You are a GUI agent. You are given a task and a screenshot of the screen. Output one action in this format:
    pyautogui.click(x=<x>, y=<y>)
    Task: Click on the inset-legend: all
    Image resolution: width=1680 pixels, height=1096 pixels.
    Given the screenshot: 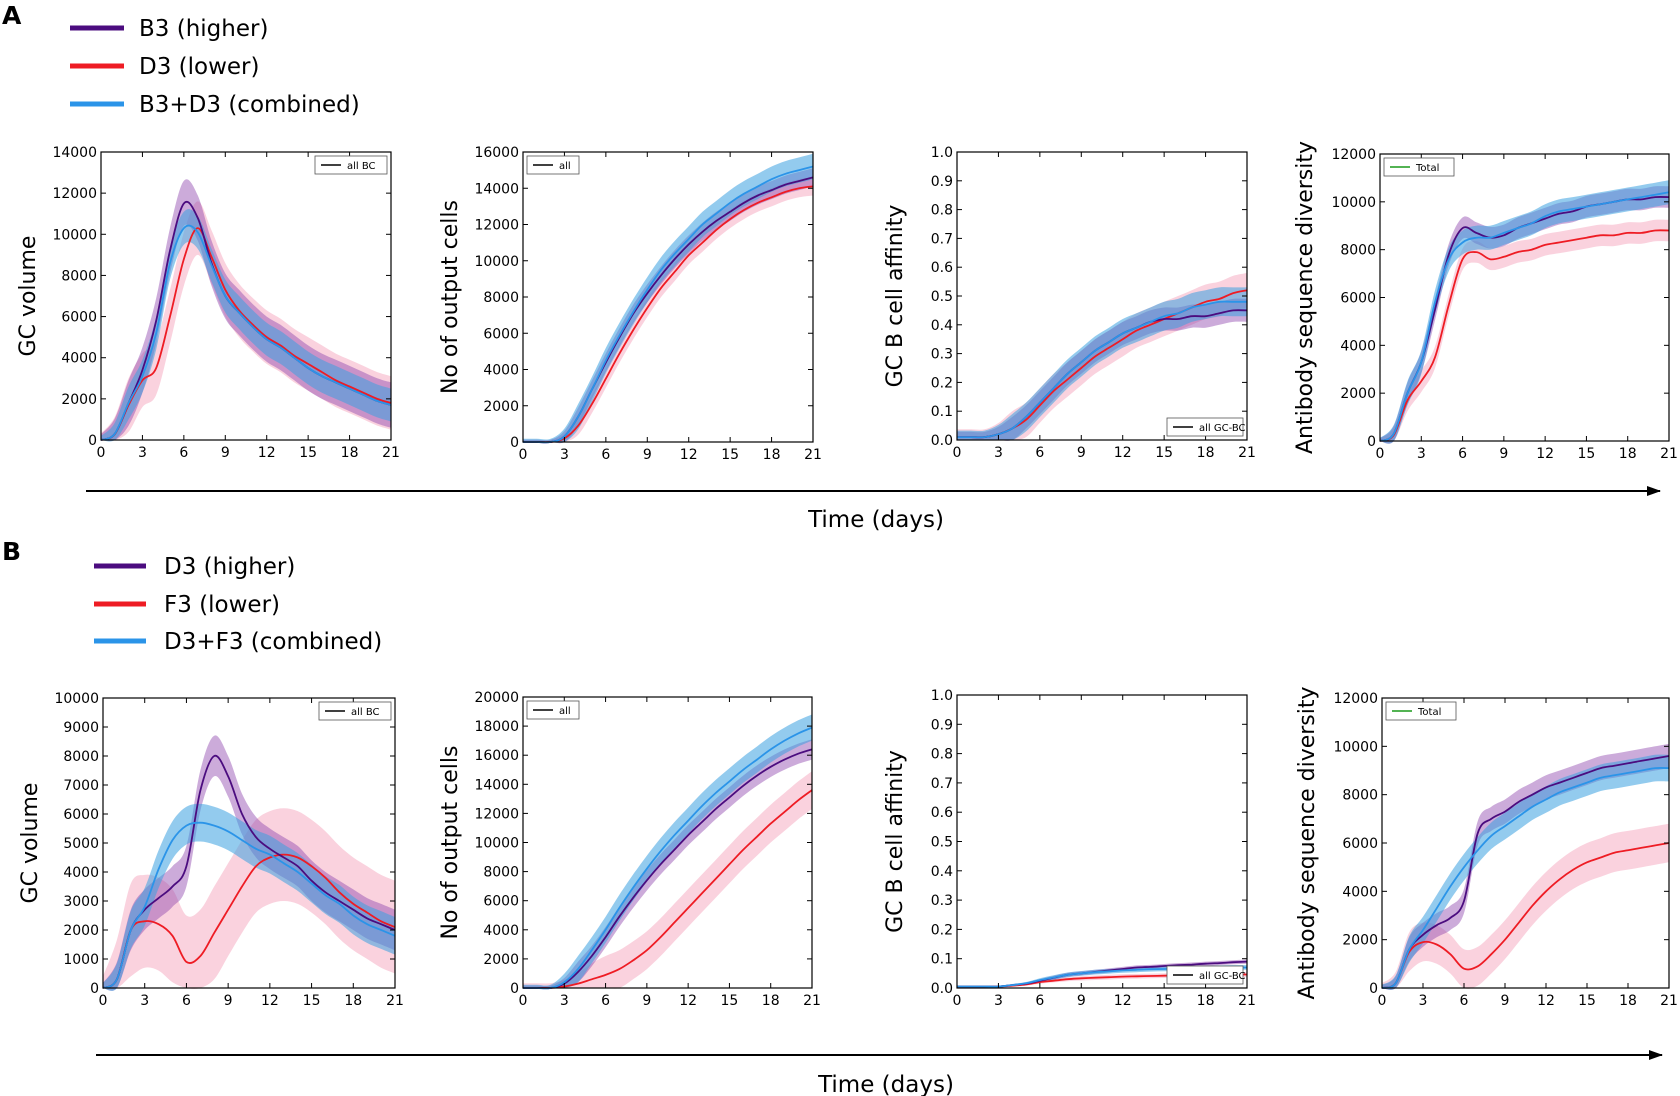 What is the action you would take?
    pyautogui.click(x=553, y=165)
    